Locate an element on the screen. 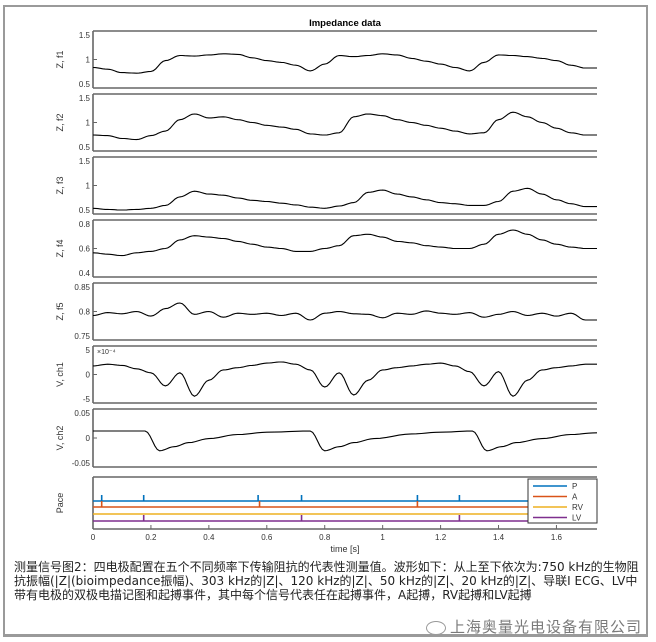 This screenshot has height=642, width=656. axes-f2: Z, f2 0.5 1 1.5 is located at coordinates (326, 122).